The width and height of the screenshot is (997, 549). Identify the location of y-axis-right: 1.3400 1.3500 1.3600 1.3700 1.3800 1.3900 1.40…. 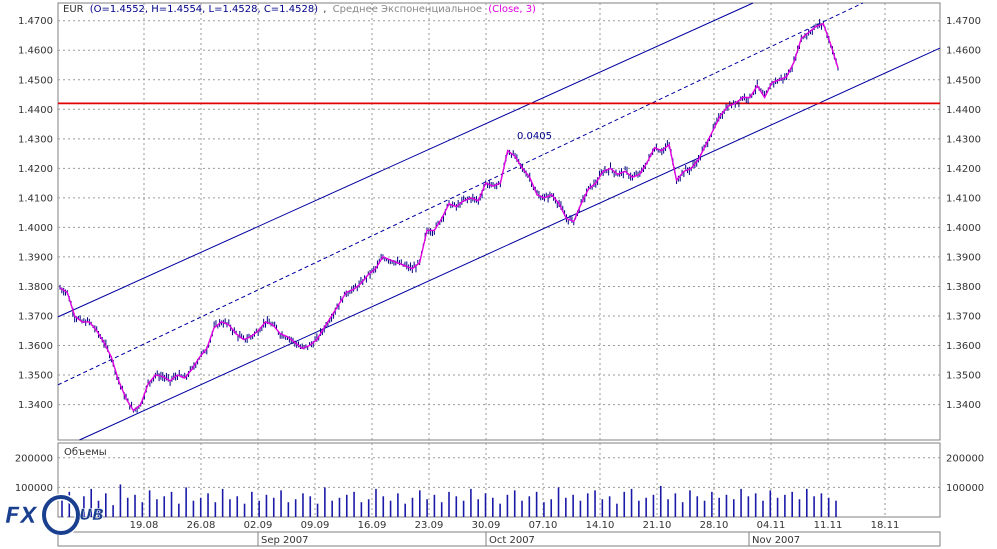
(963, 213).